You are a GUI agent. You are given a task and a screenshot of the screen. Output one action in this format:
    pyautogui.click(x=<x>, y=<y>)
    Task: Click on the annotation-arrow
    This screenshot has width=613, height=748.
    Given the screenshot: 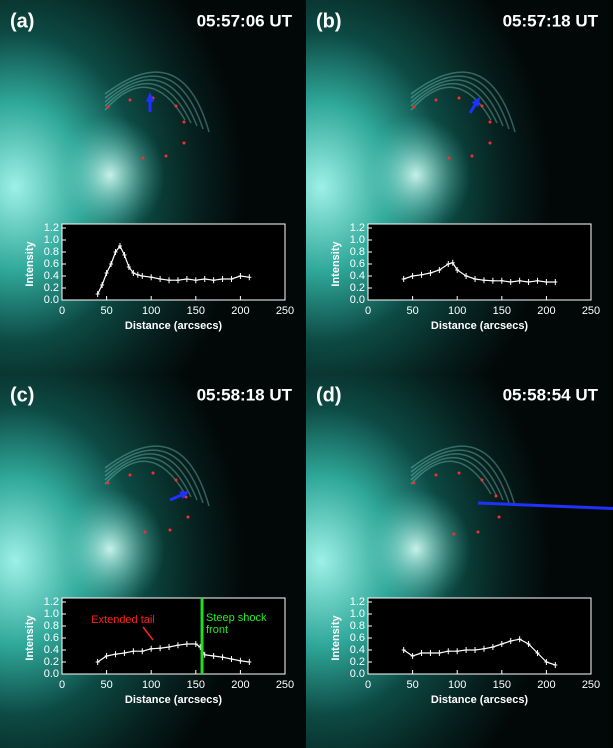 What is the action you would take?
    pyautogui.click(x=148, y=633)
    